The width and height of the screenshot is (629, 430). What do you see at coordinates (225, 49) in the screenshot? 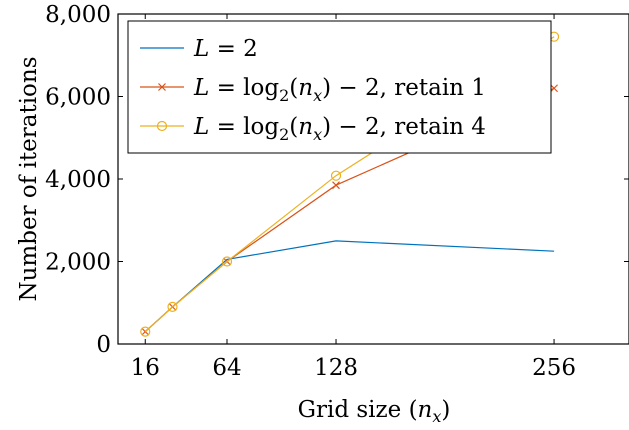
I see `legend-label: L = 2` at bounding box center [225, 49].